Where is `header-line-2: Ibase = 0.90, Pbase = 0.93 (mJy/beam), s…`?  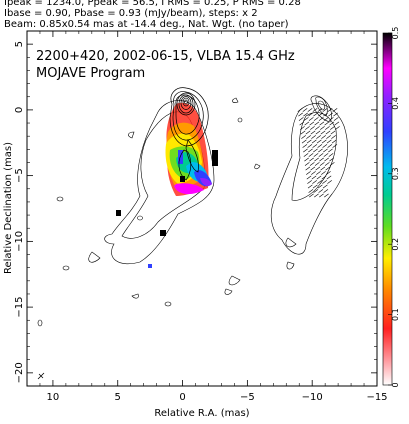 header-line-2: Ibase = 0.90, Pbase = 0.93 (mJy/beam), s… is located at coordinates (131, 13).